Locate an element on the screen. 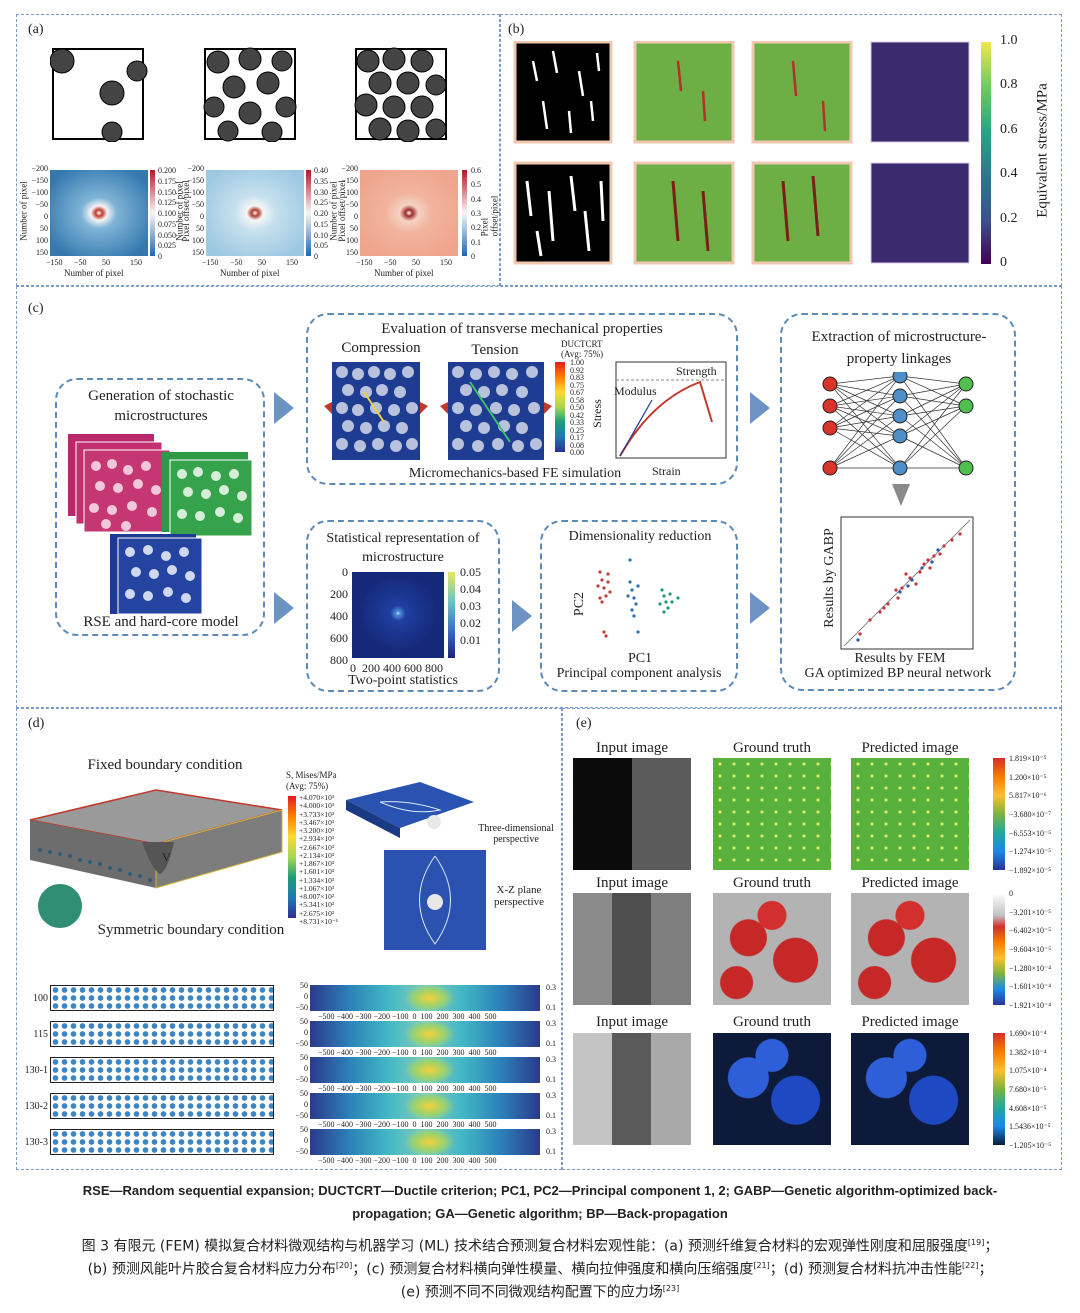  ductcrt-tick: 0.58 is located at coordinates (577, 400).